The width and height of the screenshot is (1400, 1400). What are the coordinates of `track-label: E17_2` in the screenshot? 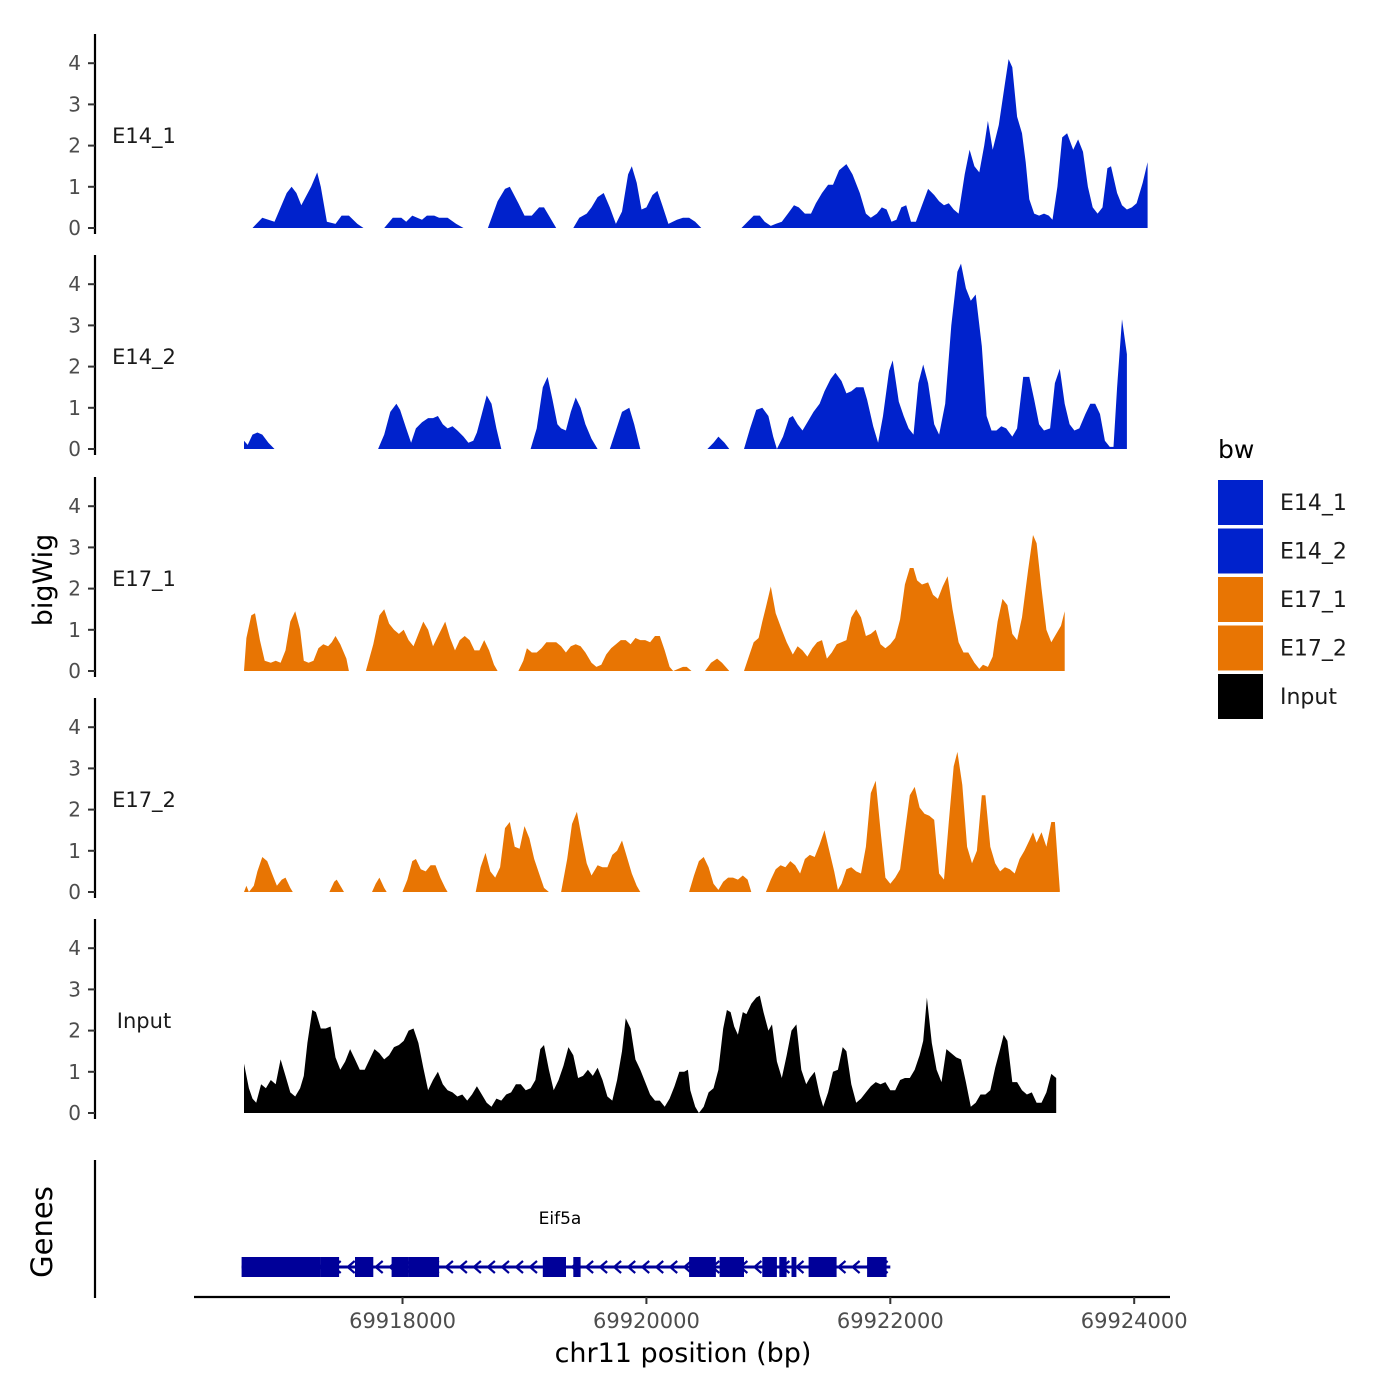 It's located at (144, 800).